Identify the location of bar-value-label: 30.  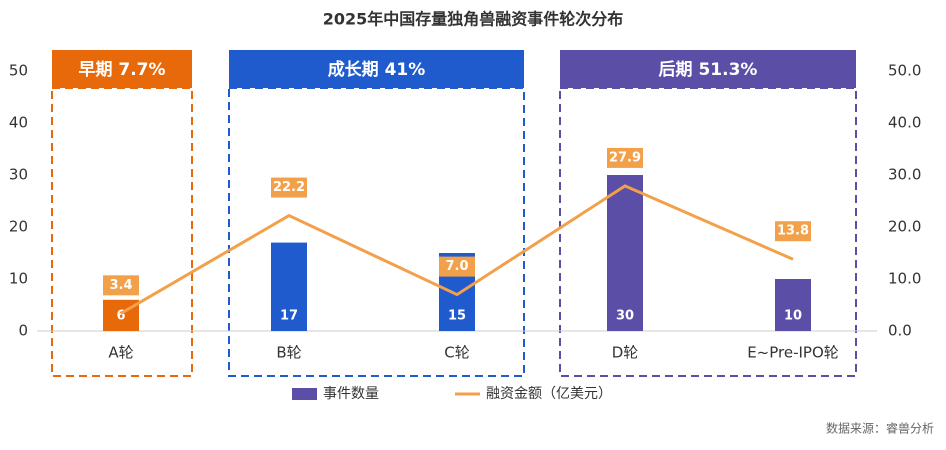
(625, 316).